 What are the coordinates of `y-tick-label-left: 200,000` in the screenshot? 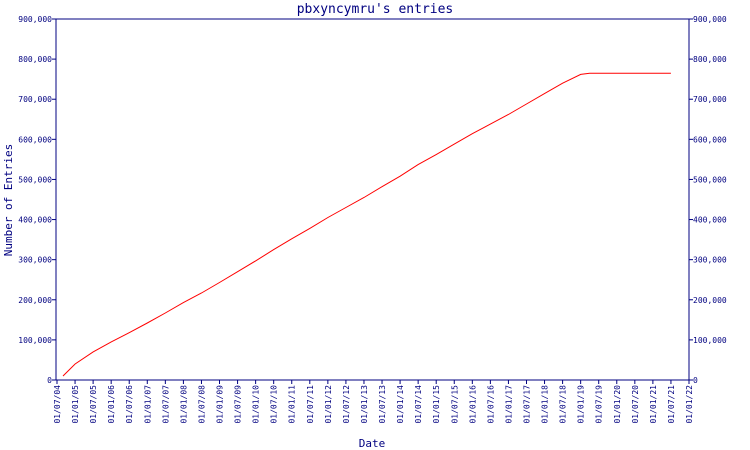 It's located at (35, 300).